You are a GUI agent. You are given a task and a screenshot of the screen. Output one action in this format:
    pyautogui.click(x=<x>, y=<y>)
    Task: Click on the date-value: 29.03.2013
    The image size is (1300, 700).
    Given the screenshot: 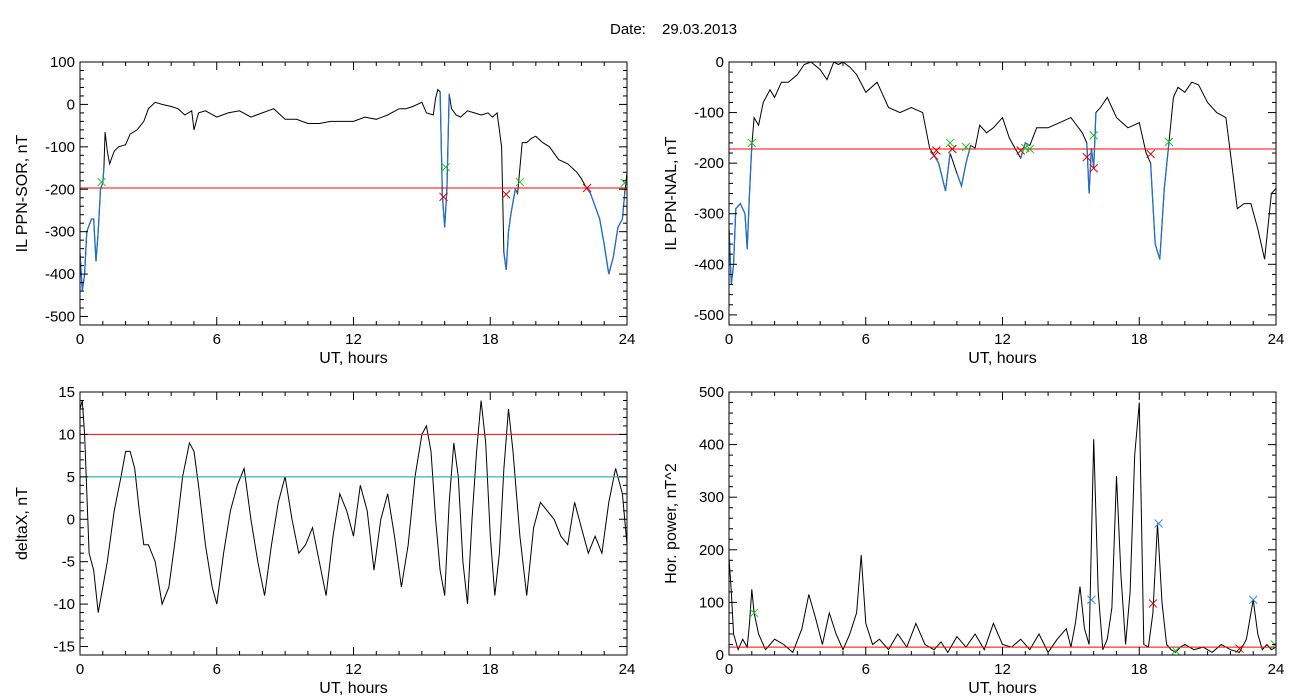 What is the action you would take?
    pyautogui.click(x=699, y=29)
    